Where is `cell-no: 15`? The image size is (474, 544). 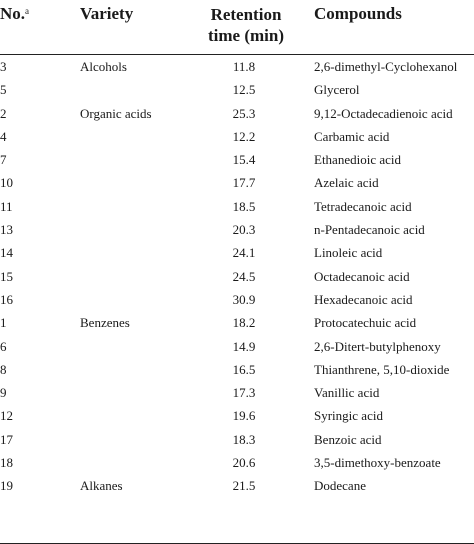
cell-no: 15 is located at coordinates (6, 276).